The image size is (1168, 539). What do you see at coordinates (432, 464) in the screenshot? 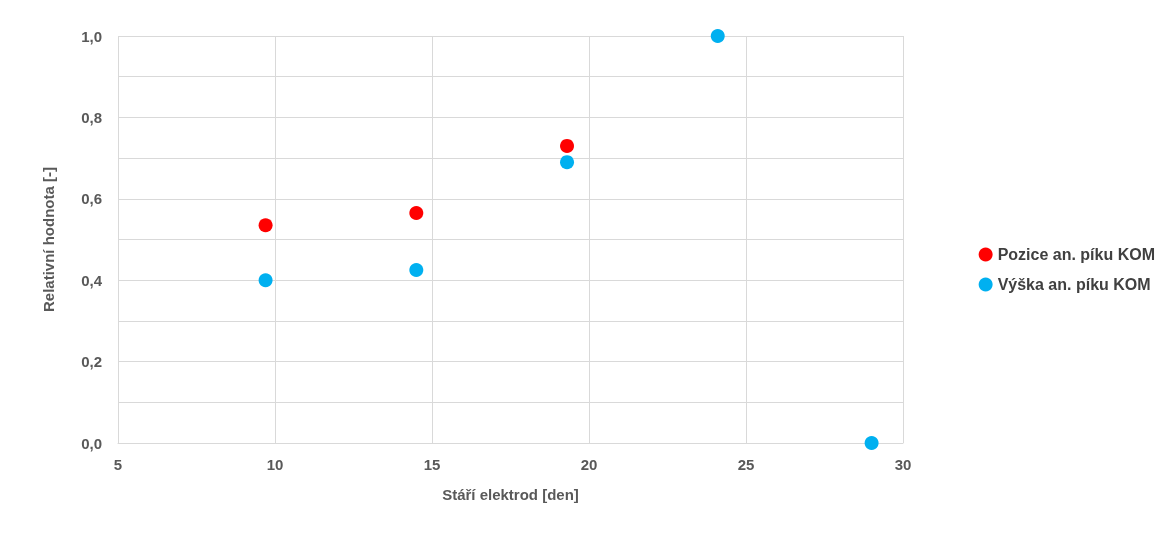
I see `x-tick-label: 15` at bounding box center [432, 464].